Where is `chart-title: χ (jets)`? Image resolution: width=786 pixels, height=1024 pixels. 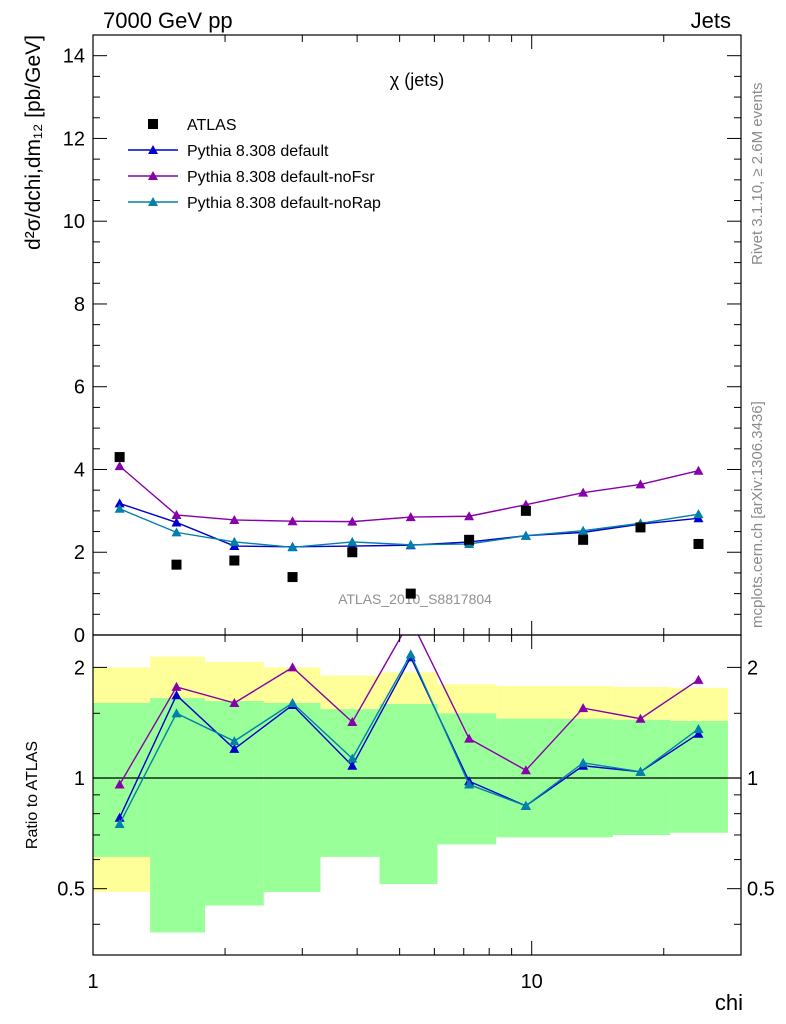 chart-title: χ (jets) is located at coordinates (417, 80).